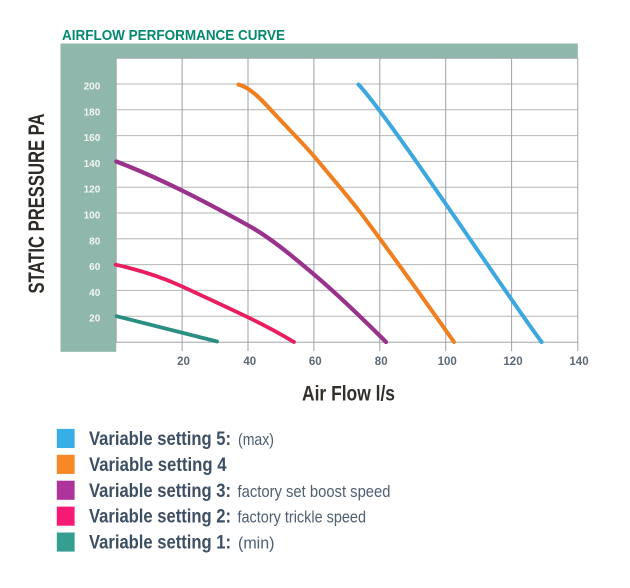 This screenshot has width=630, height=588. What do you see at coordinates (256, 440) in the screenshot?
I see `svg-text: (max)` at bounding box center [256, 440].